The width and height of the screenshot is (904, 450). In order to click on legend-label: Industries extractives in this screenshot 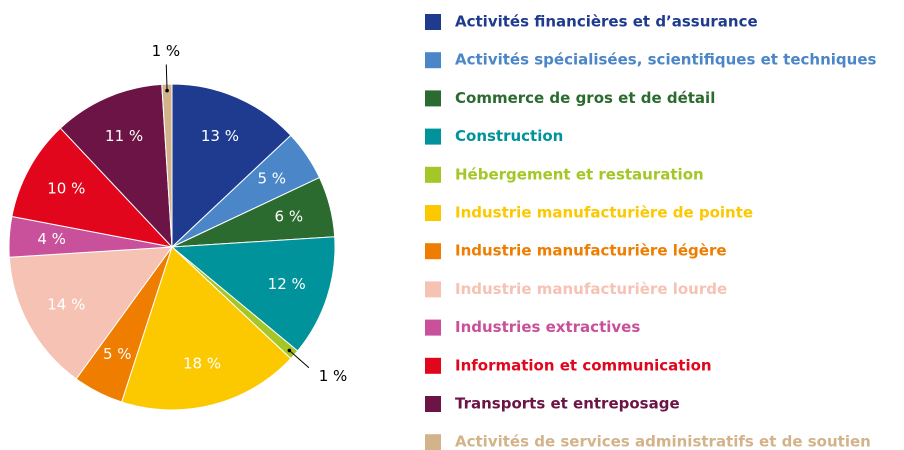, I will do `click(547, 327)`.